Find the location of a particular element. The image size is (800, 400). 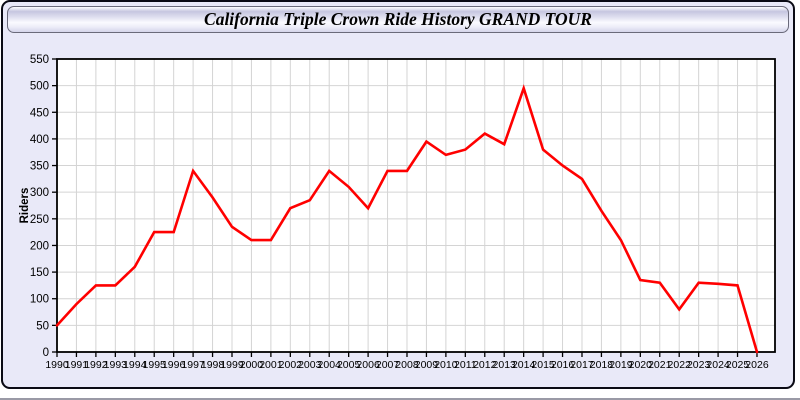

y-axis-title: Riders is located at coordinates (25, 206).